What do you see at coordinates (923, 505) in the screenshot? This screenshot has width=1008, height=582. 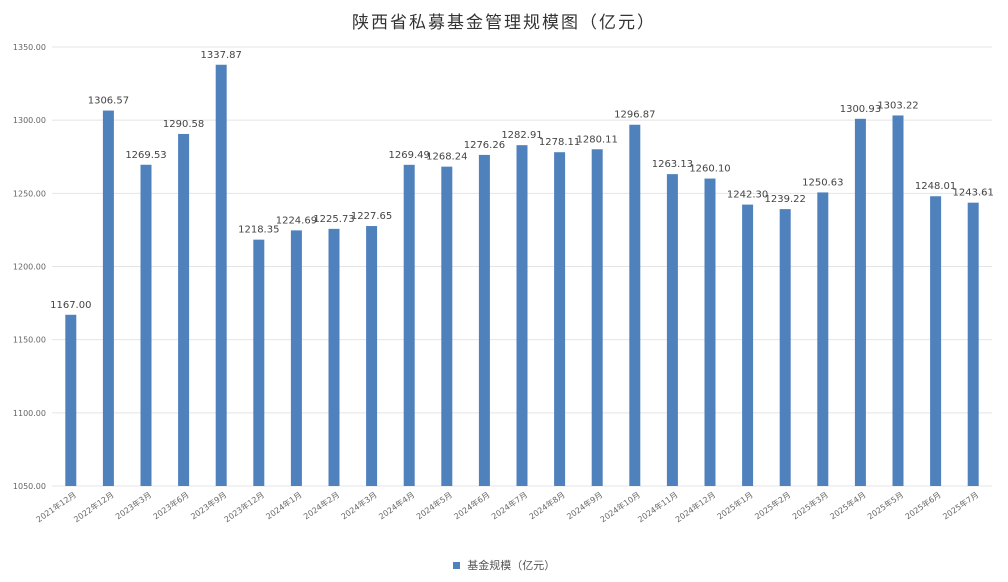 I see `x-tick-label: 2025年6月` at bounding box center [923, 505].